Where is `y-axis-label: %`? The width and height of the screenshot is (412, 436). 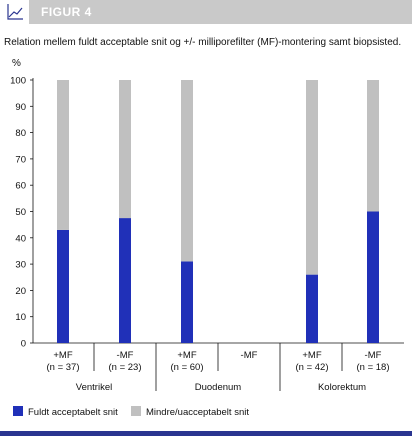
y-axis-label: % is located at coordinates (16, 63).